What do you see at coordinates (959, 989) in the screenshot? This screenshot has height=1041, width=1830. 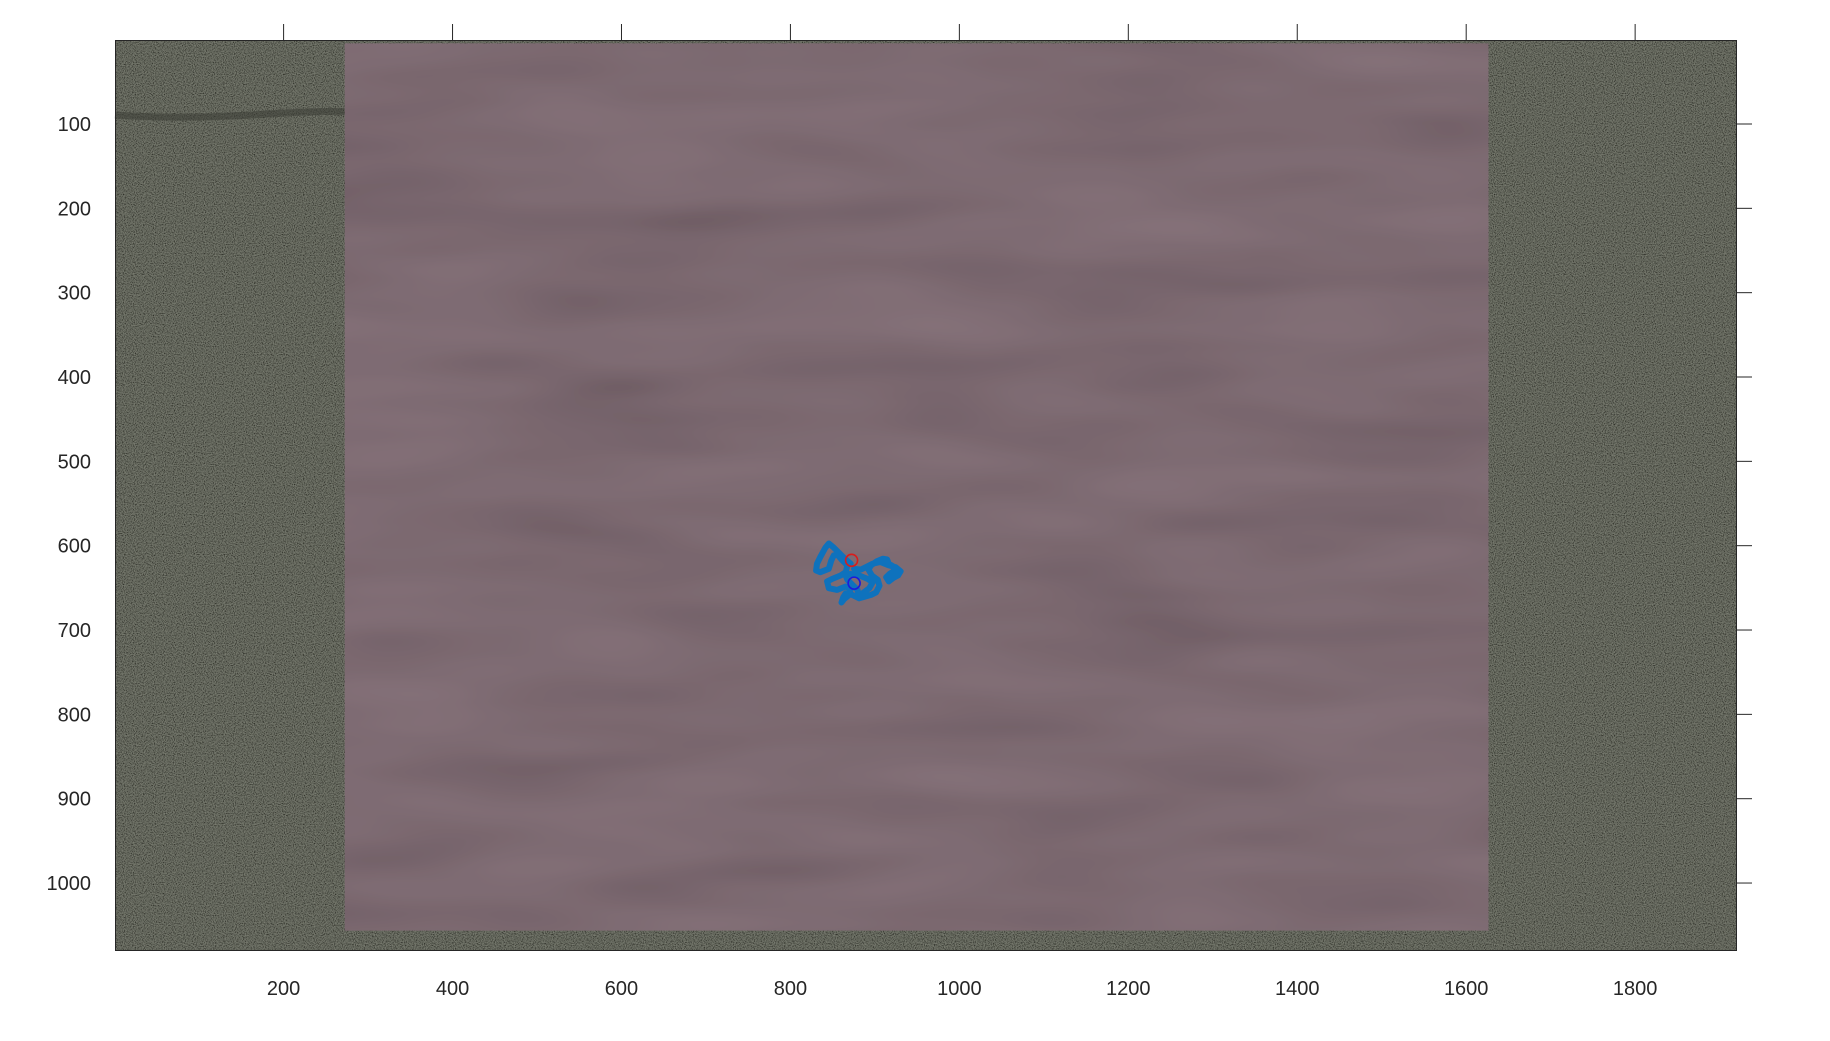 I see `x-tick-label: 1000` at bounding box center [959, 989].